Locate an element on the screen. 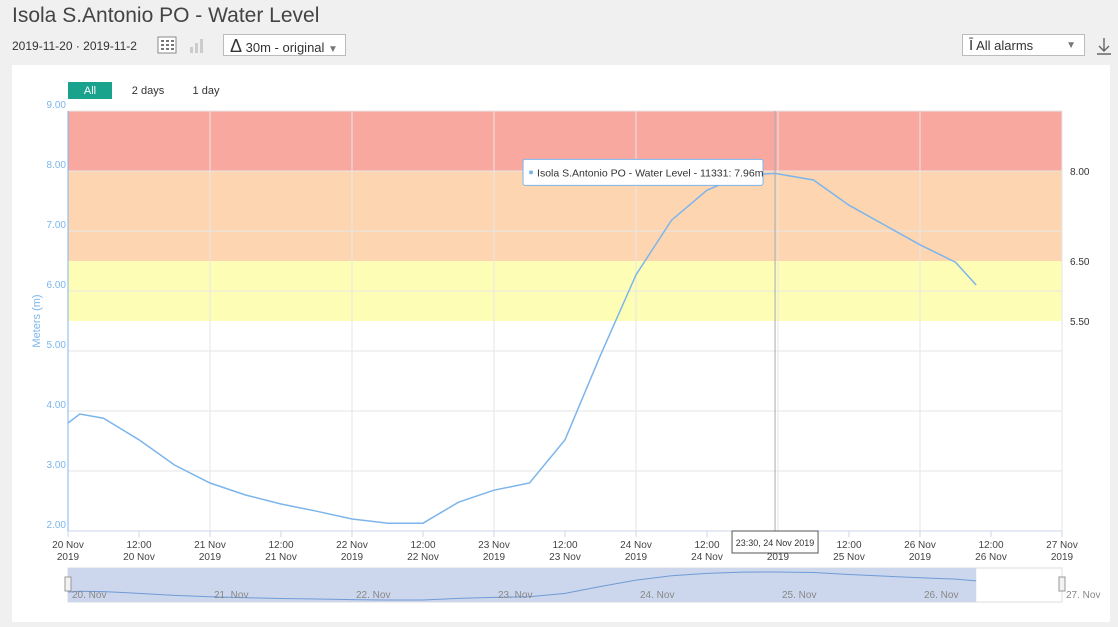 This screenshot has height=627, width=1118. interval-text: 30m - original is located at coordinates (285, 47).